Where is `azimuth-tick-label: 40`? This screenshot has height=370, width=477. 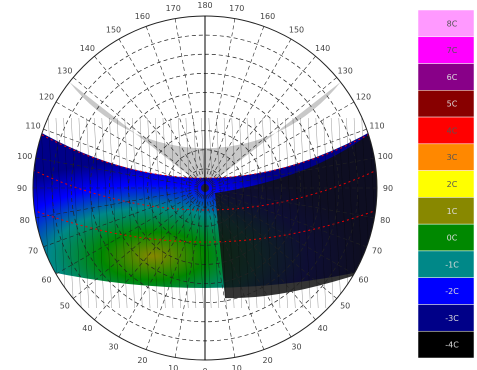 azimuth-tick-label: 40 is located at coordinates (87, 328).